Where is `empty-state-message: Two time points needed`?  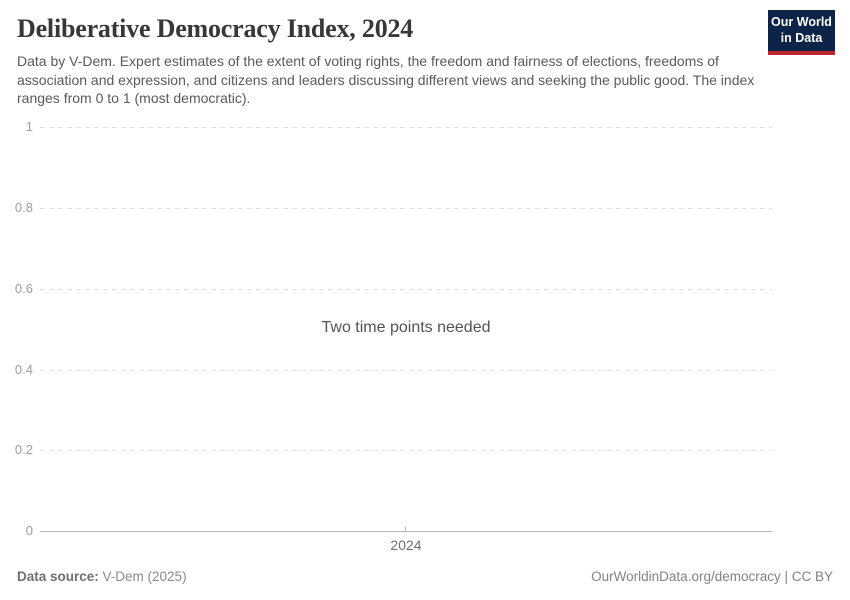
empty-state-message: Two time points needed is located at coordinates (406, 327).